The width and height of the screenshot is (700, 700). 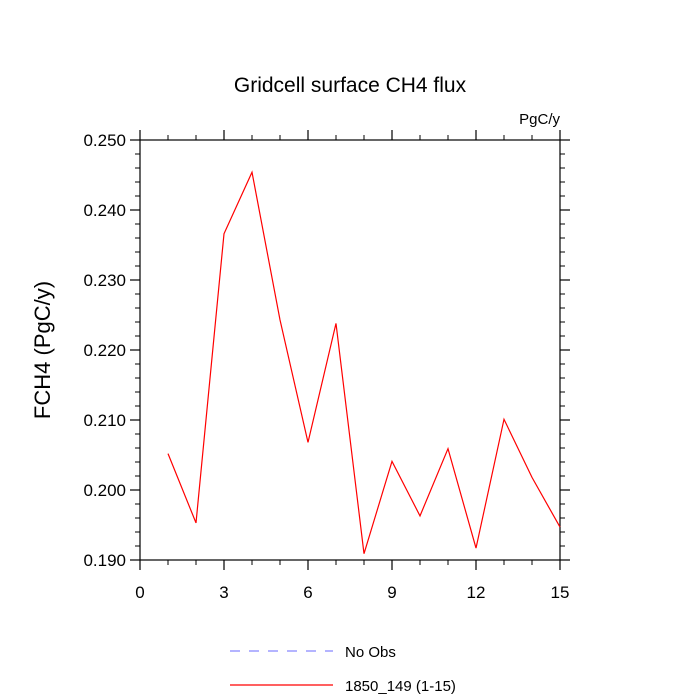 I want to click on y-tick-label: 0.240, so click(x=104, y=210).